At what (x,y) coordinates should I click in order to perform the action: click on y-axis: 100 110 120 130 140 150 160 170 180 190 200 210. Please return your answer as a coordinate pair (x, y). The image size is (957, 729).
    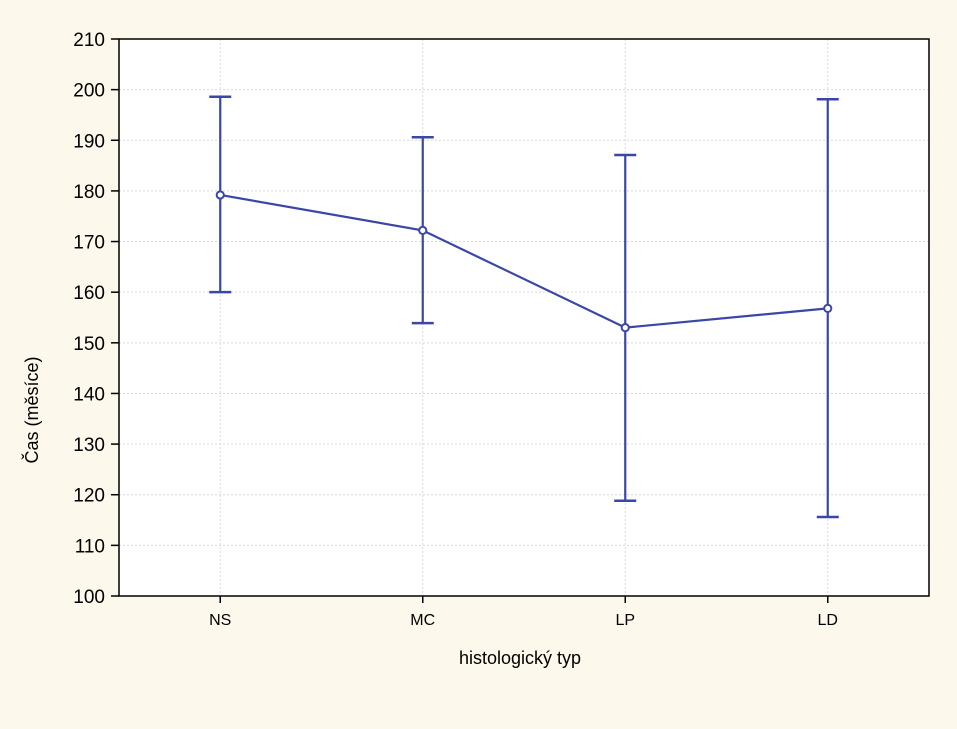
    Looking at the image, I should click on (96, 319).